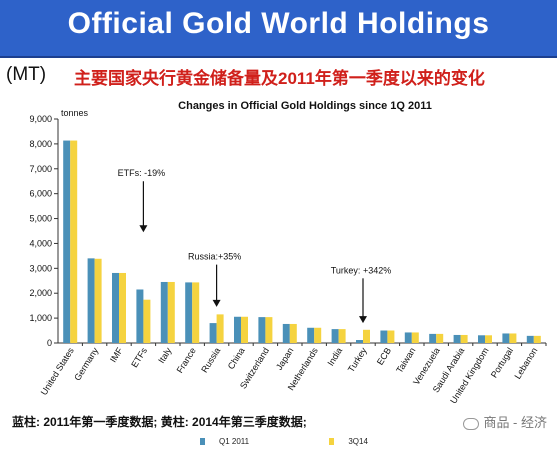 This screenshot has width=557, height=457. Describe the element at coordinates (357, 359) in the screenshot. I see `x-tick-label-turkey: Turkey` at that location.